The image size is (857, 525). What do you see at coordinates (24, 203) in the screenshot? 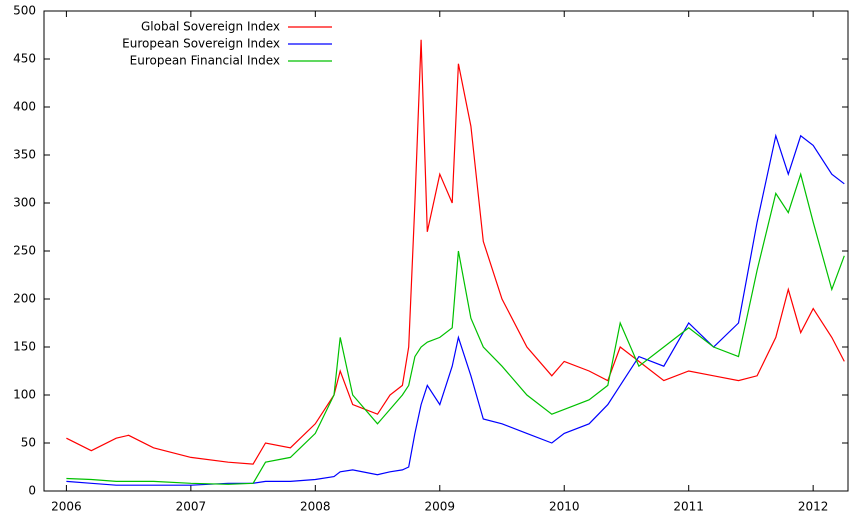
I see `y-tick-label: 300` at bounding box center [24, 203].